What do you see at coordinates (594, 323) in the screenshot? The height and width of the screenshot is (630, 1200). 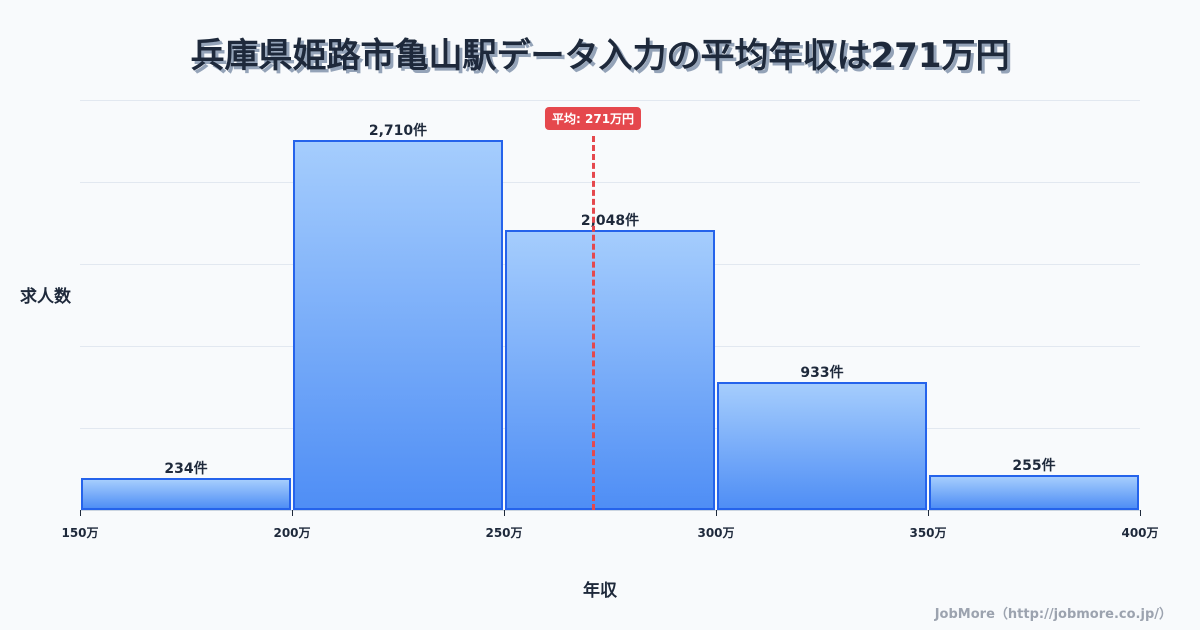 I see `mean-line` at bounding box center [594, 323].